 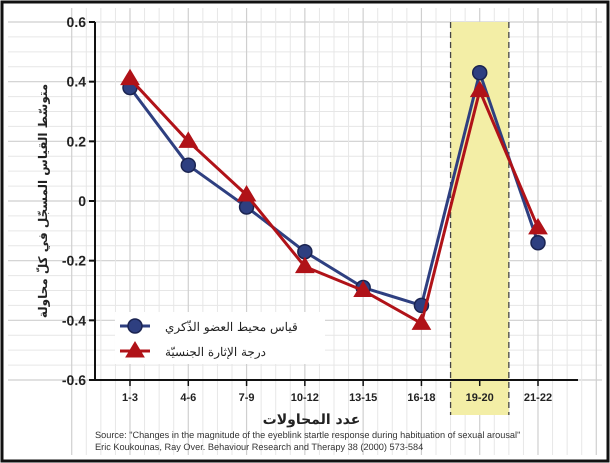 I want to click on x-tick-label: 13-15, so click(x=363, y=398).